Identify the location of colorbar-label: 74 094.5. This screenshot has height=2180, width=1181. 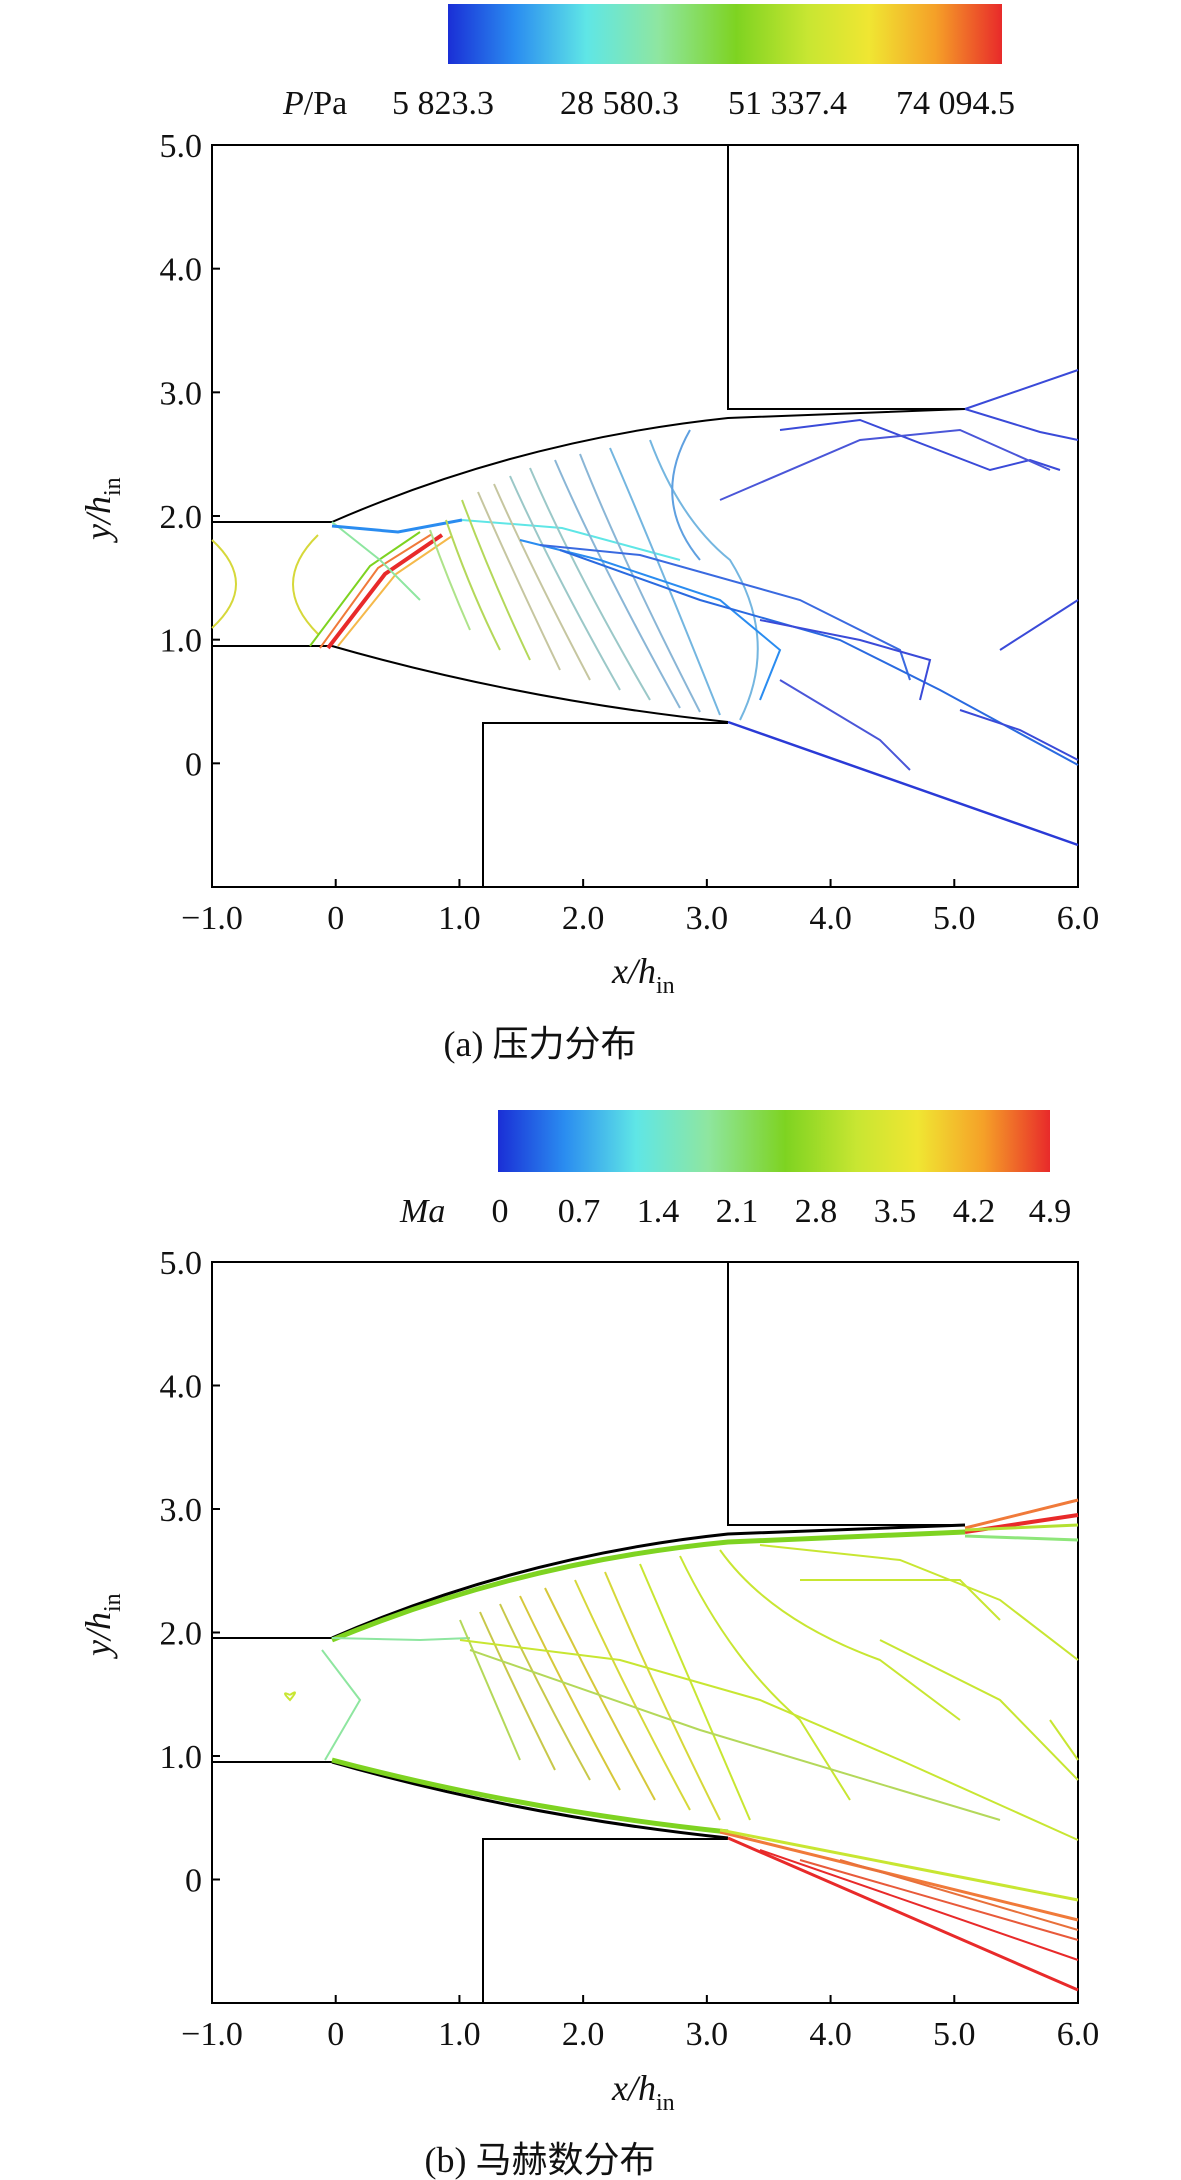
(955, 103).